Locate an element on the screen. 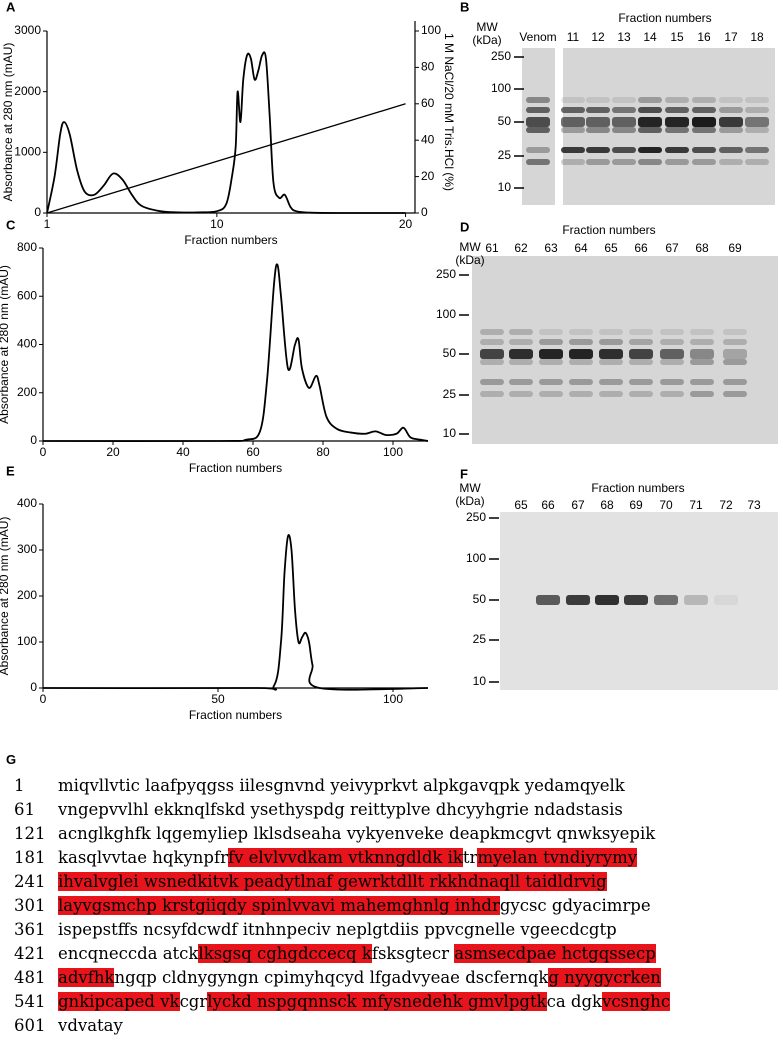 The width and height of the screenshot is (781, 1041). lane-label: 63 is located at coordinates (551, 248).